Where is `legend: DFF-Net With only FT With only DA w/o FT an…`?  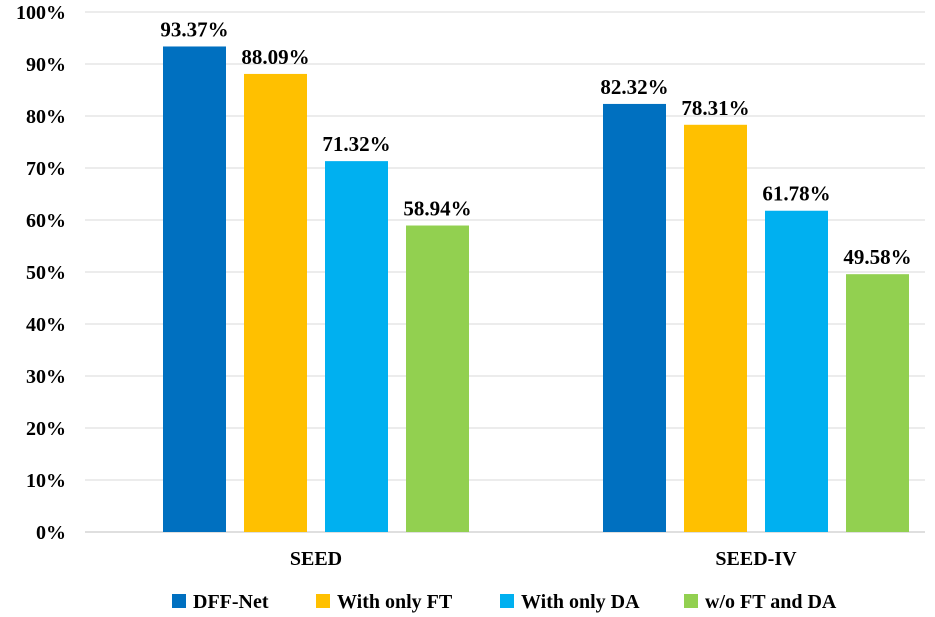
legend: DFF-Net With only FT With only DA w/o FT an… is located at coordinates (504, 602).